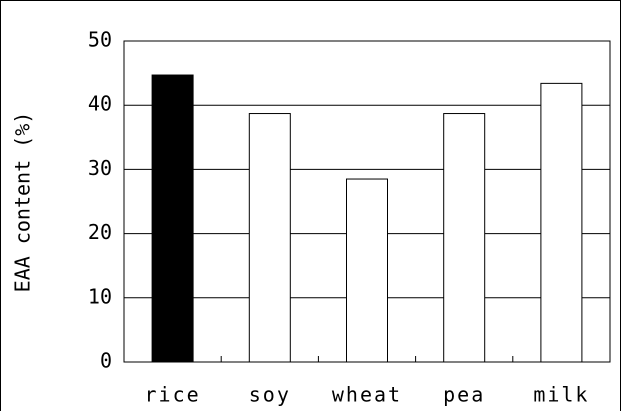 The image size is (621, 411). Describe the element at coordinates (561, 395) in the screenshot. I see `x-tick-label: milk` at that location.